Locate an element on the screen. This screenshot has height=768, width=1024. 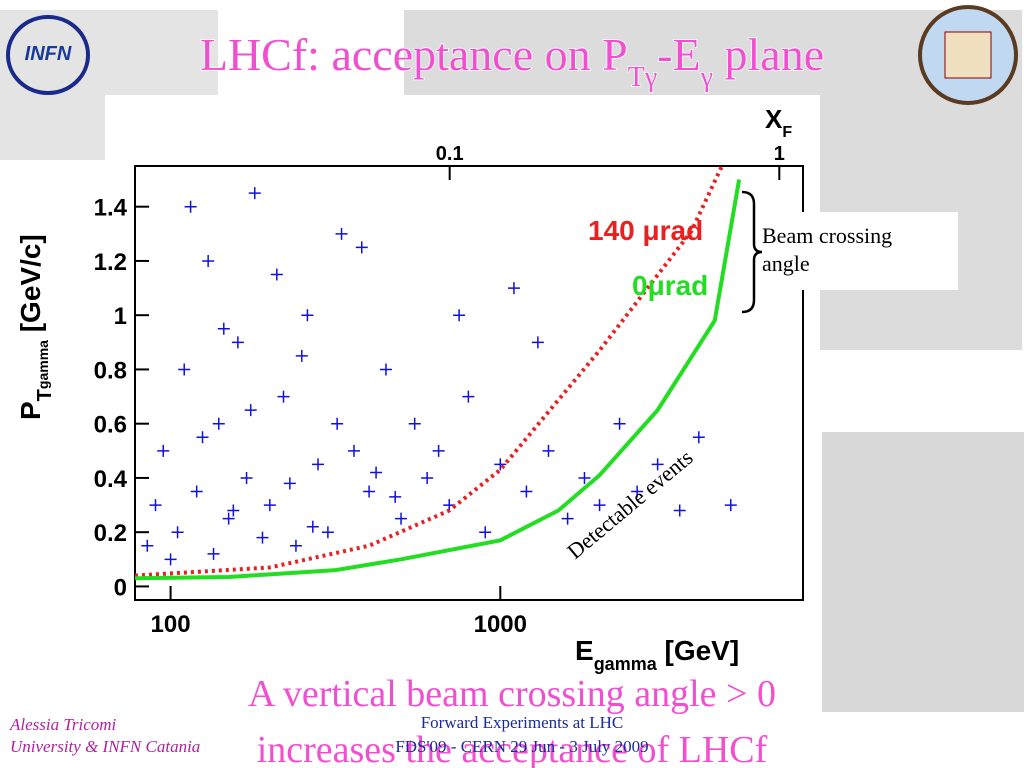
y-tick-label: 1 is located at coordinates (120, 316).